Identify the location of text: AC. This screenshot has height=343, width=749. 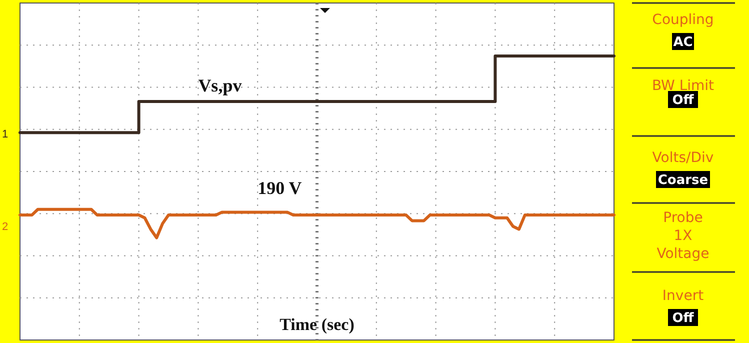
(683, 42).